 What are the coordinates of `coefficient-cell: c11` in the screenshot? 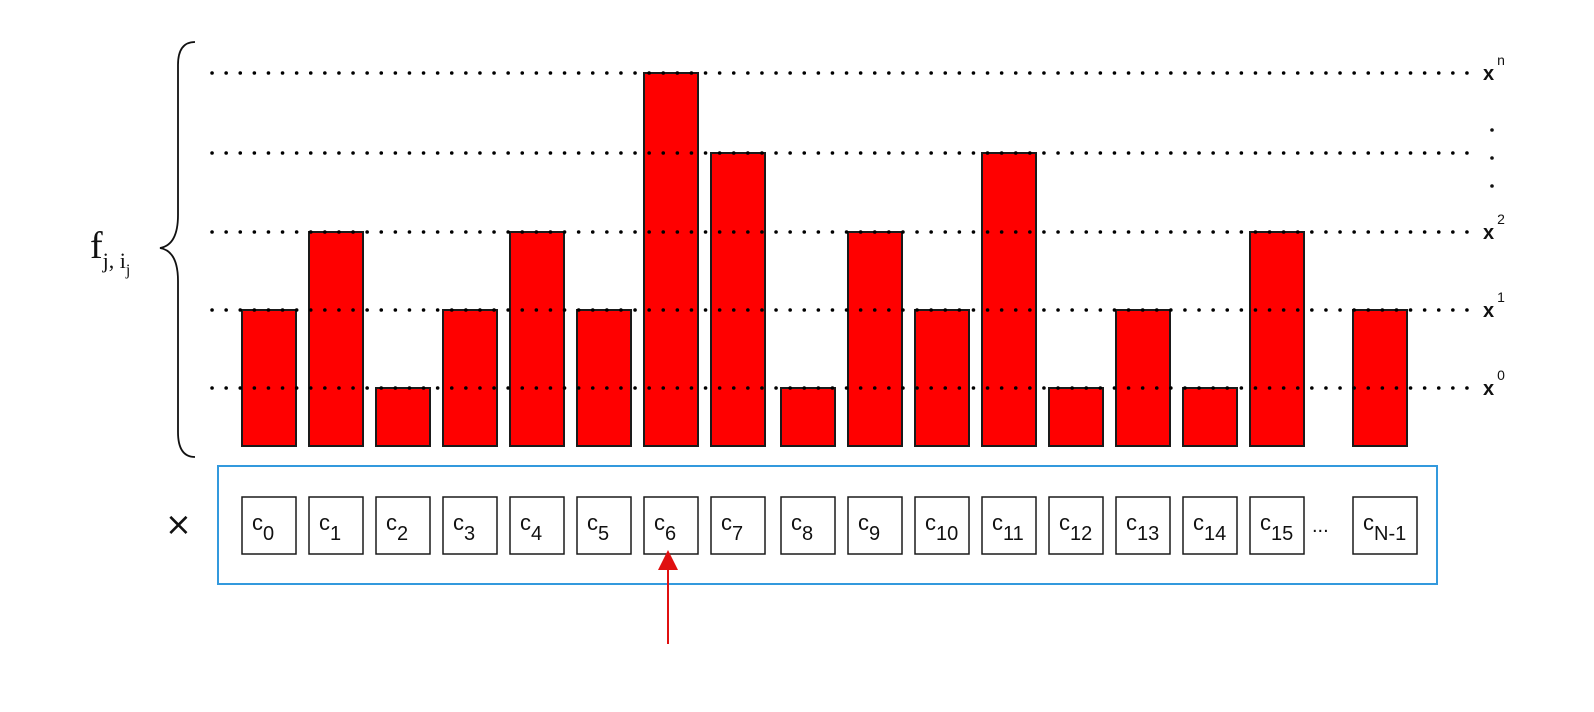 It's located at (1009, 525).